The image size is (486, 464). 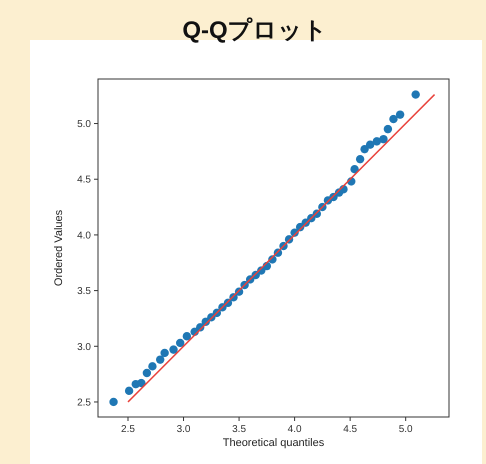 What do you see at coordinates (406, 429) in the screenshot?
I see `x-tick-label: 5.0` at bounding box center [406, 429].